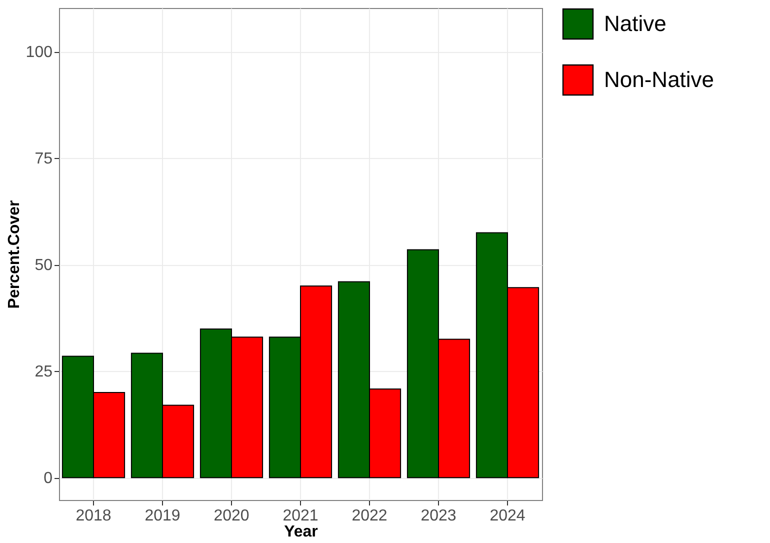 The width and height of the screenshot is (770, 543). What do you see at coordinates (48, 479) in the screenshot?
I see `y-tick-label: 0` at bounding box center [48, 479].